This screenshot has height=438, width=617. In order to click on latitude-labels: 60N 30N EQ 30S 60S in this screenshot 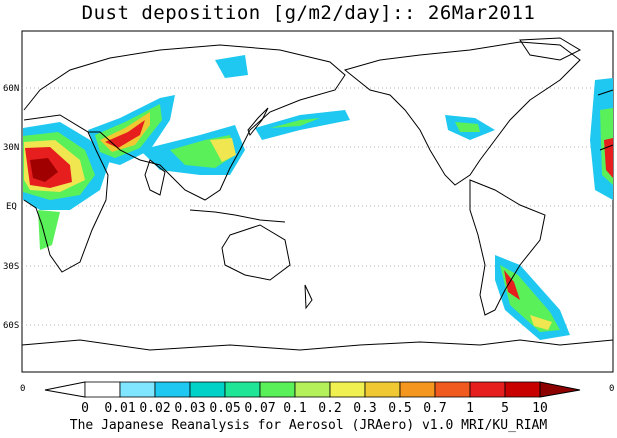, I will do `click(11, 207)`.